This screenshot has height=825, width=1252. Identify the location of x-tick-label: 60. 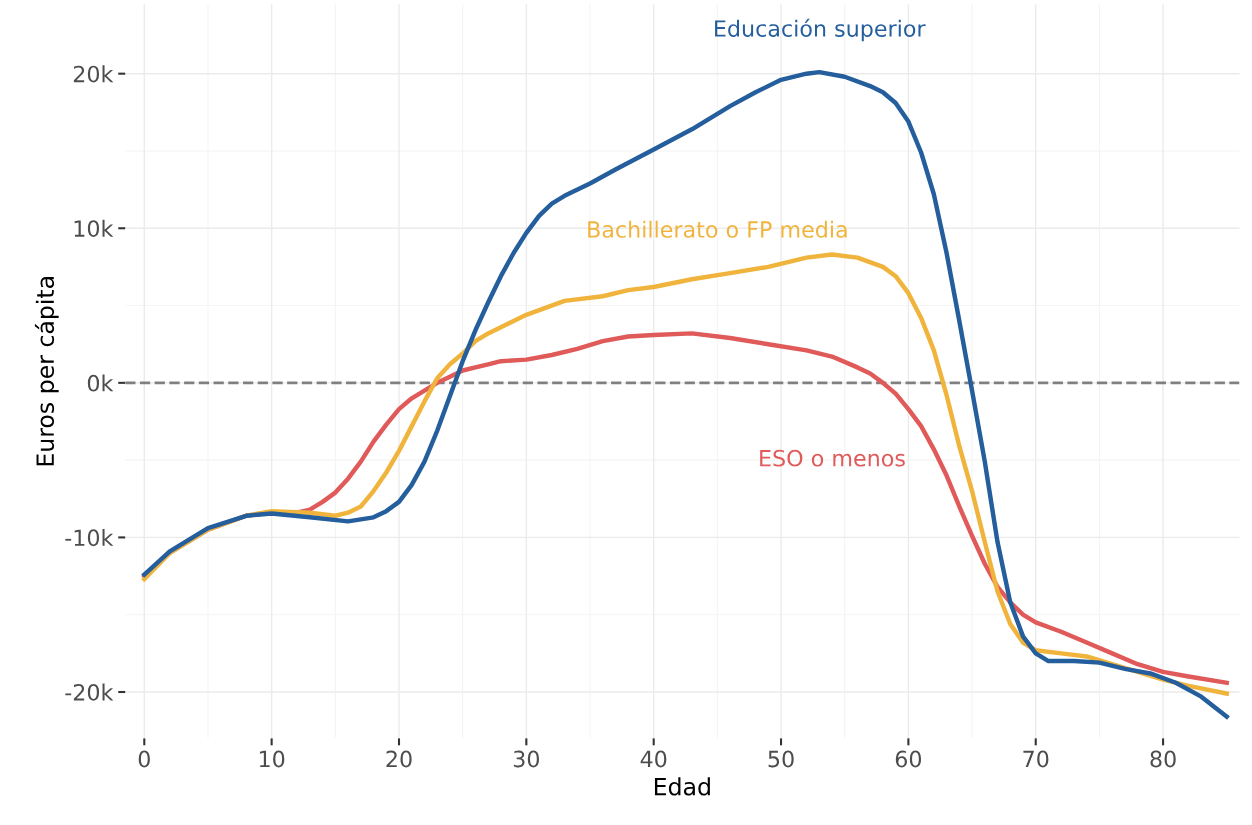
(908, 759).